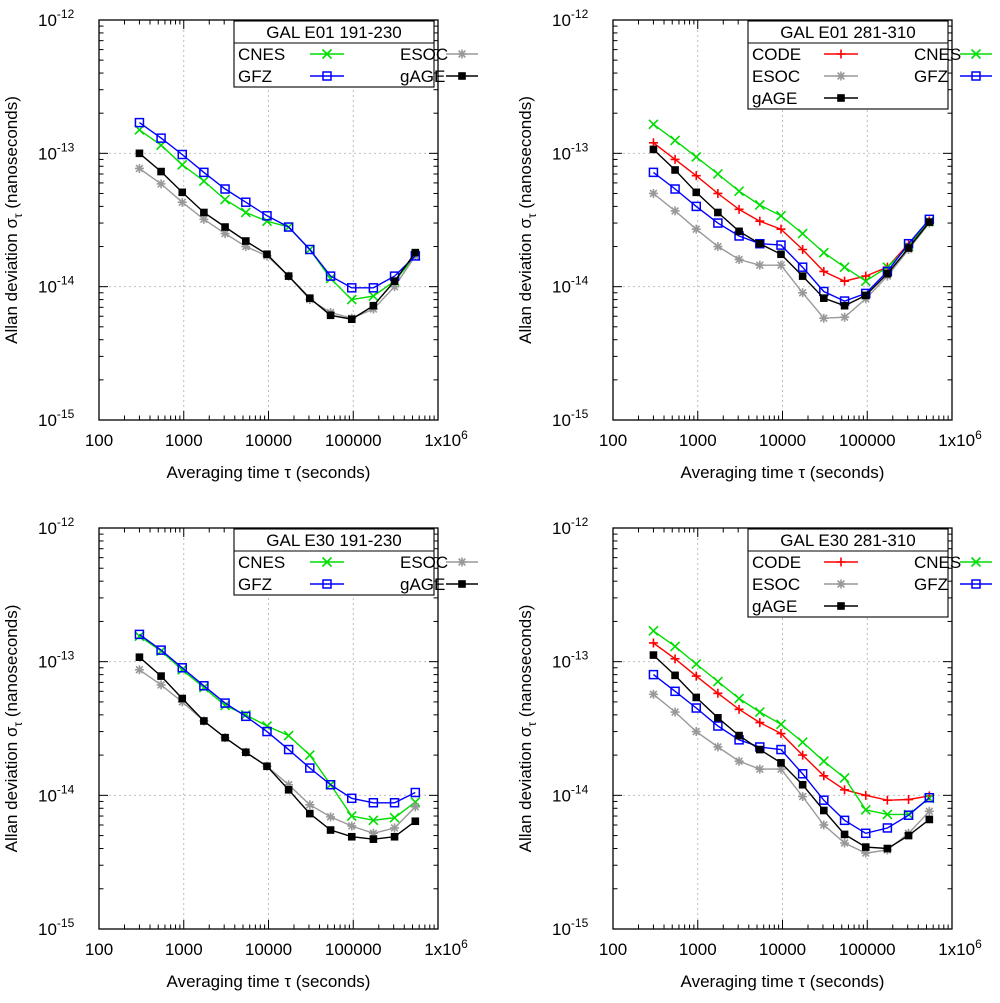  I want to click on legend-title: GAL E30 281-310, so click(847, 540).